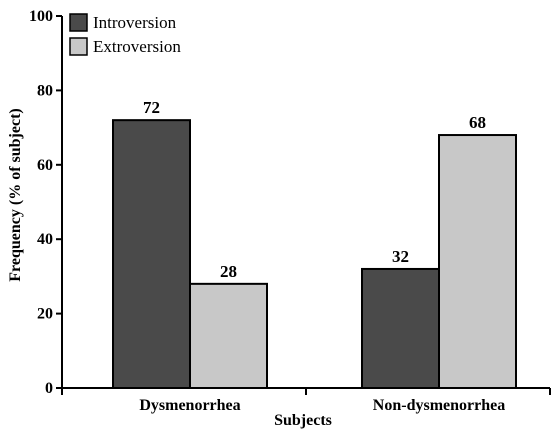 This screenshot has height=431, width=555. I want to click on y-tick-label: 100, so click(41, 16).